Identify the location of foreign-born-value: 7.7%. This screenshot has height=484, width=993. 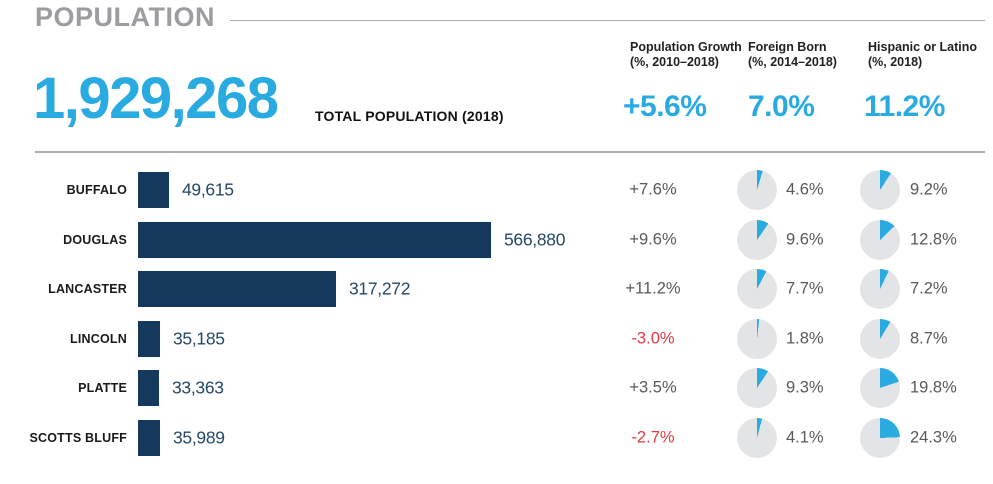
(805, 288).